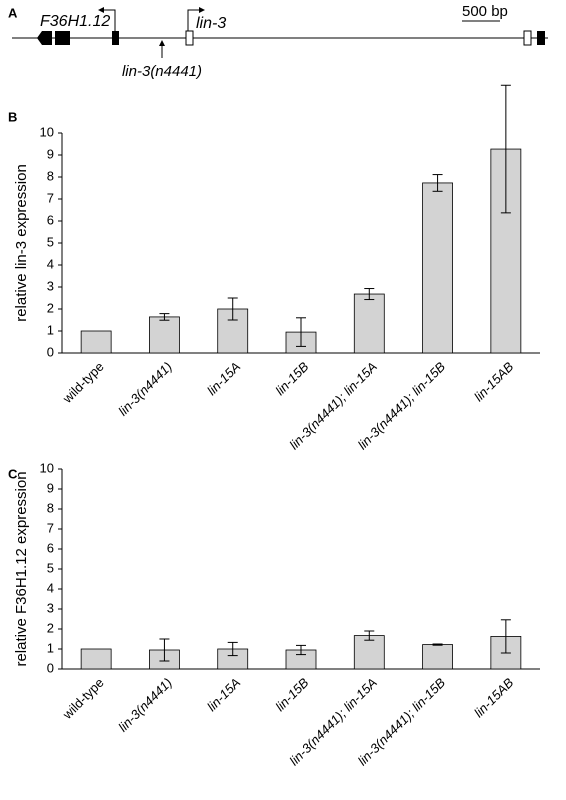 Image resolution: width=566 pixels, height=800 pixels. What do you see at coordinates (12, 116) in the screenshot?
I see `panel-label: B` at bounding box center [12, 116].